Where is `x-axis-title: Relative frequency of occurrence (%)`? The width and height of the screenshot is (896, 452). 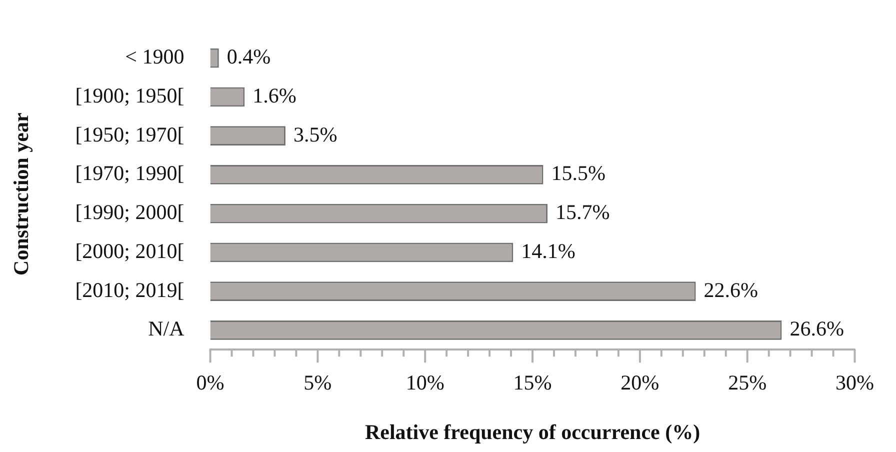
x-axis-title: Relative frequency of occurrence (%) is located at coordinates (532, 432).